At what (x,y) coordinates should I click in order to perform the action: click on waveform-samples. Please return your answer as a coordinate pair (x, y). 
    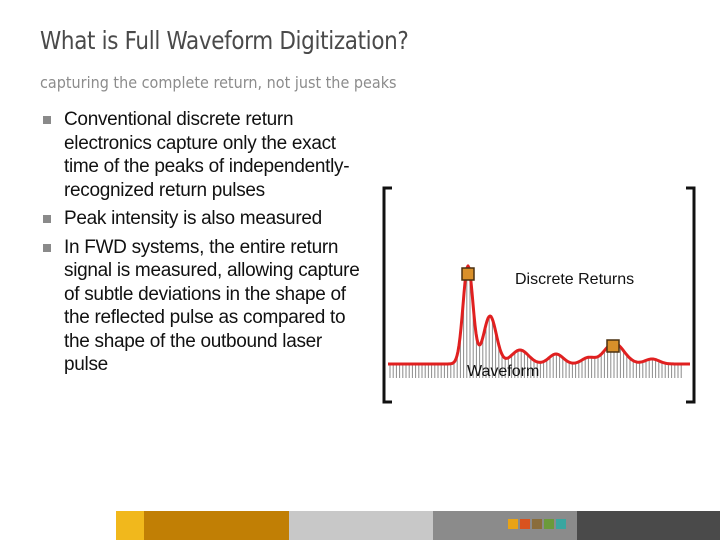
    Looking at the image, I should click on (535, 323).